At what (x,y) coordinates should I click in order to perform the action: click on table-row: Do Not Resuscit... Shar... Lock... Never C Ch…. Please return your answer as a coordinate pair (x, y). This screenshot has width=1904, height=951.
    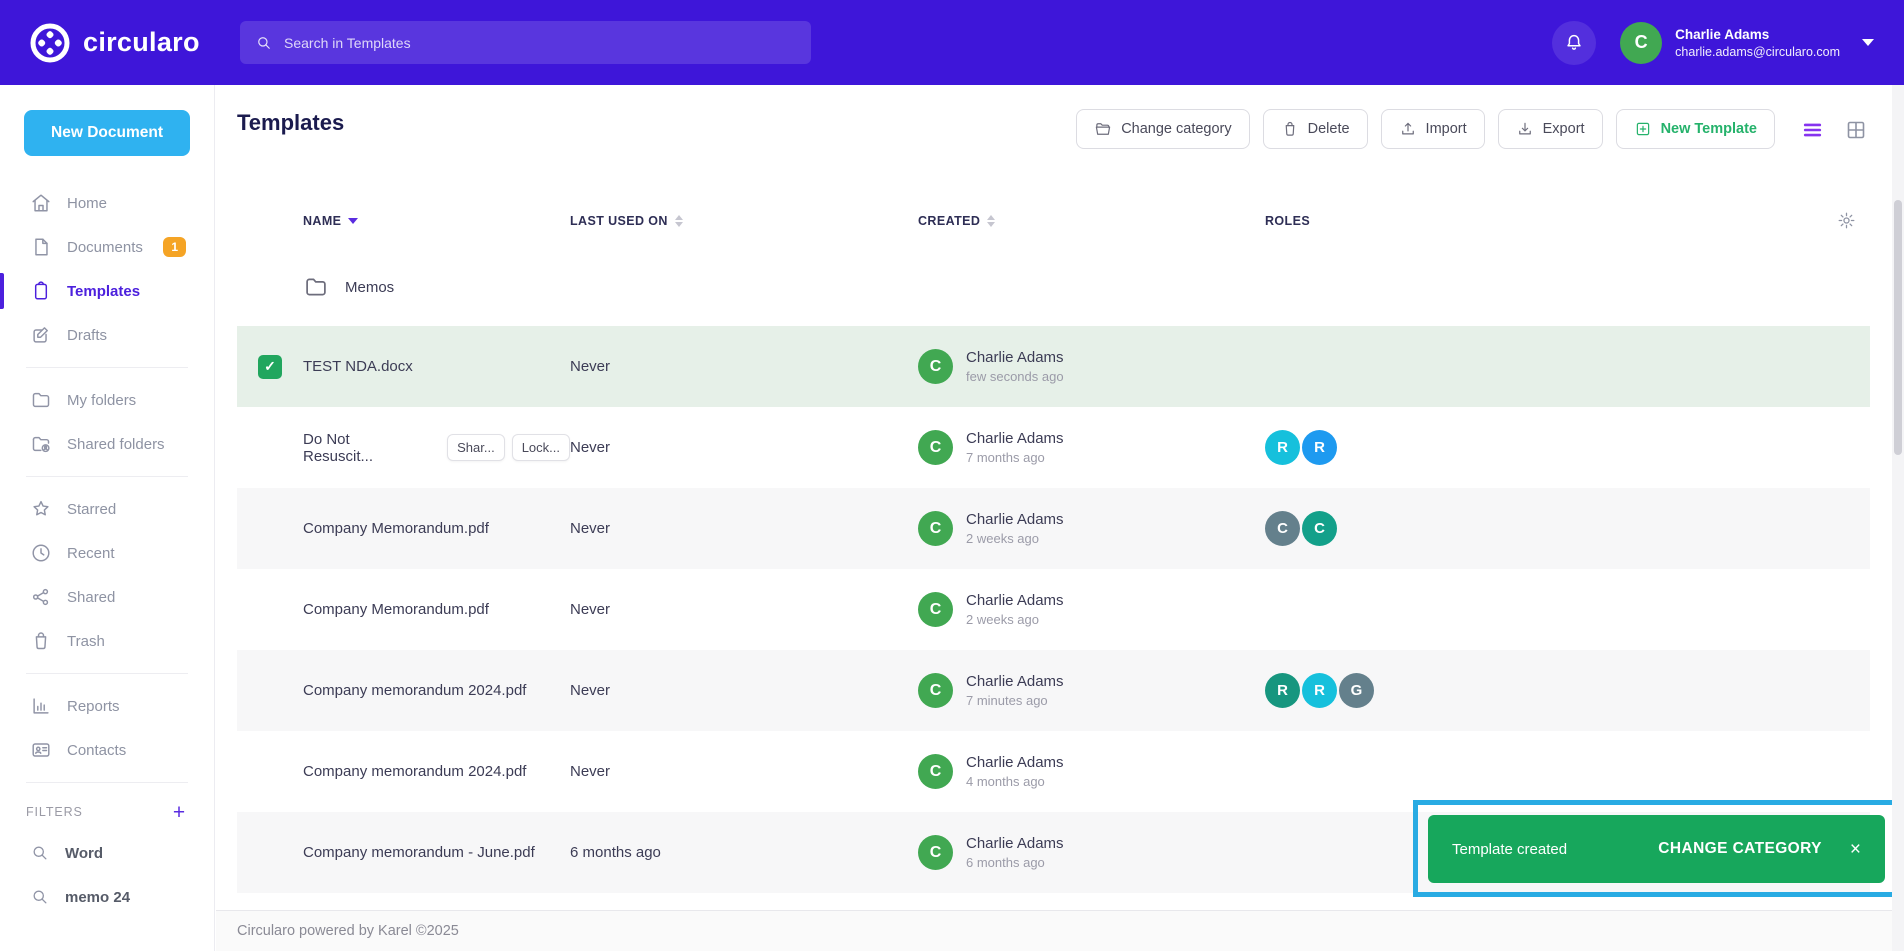
    Looking at the image, I should click on (1053, 447).